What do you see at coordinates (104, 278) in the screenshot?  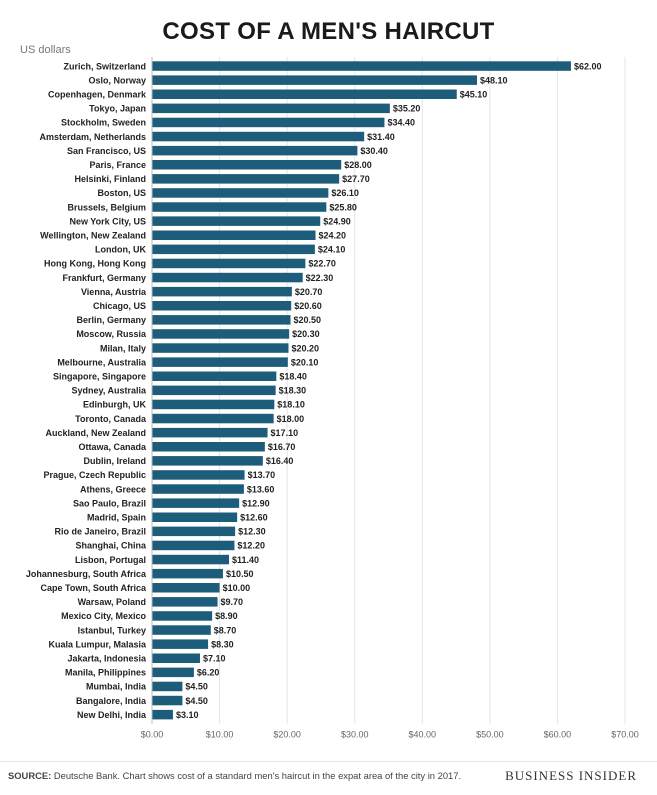 I see `category-label: Frankfurt, Germany` at bounding box center [104, 278].